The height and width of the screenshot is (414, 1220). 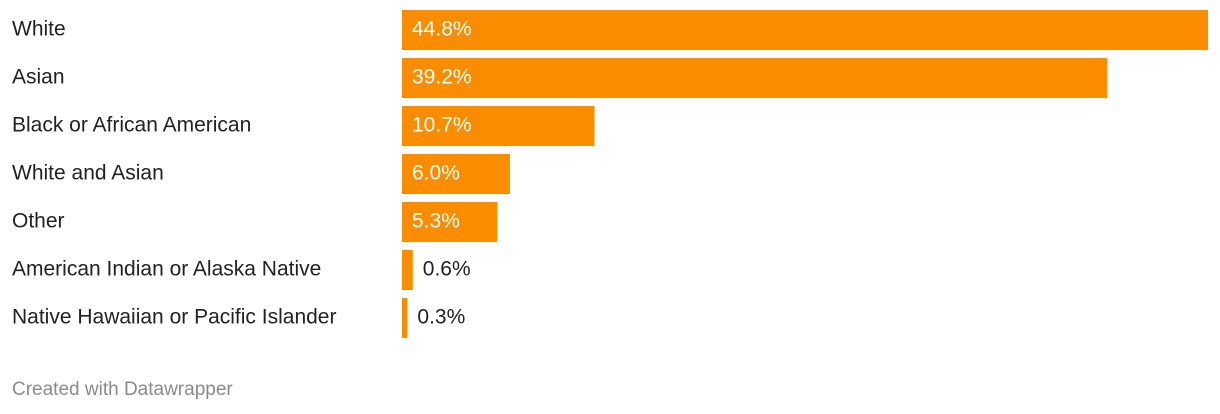 What do you see at coordinates (436, 221) in the screenshot?
I see `value-label: 5.3%` at bounding box center [436, 221].